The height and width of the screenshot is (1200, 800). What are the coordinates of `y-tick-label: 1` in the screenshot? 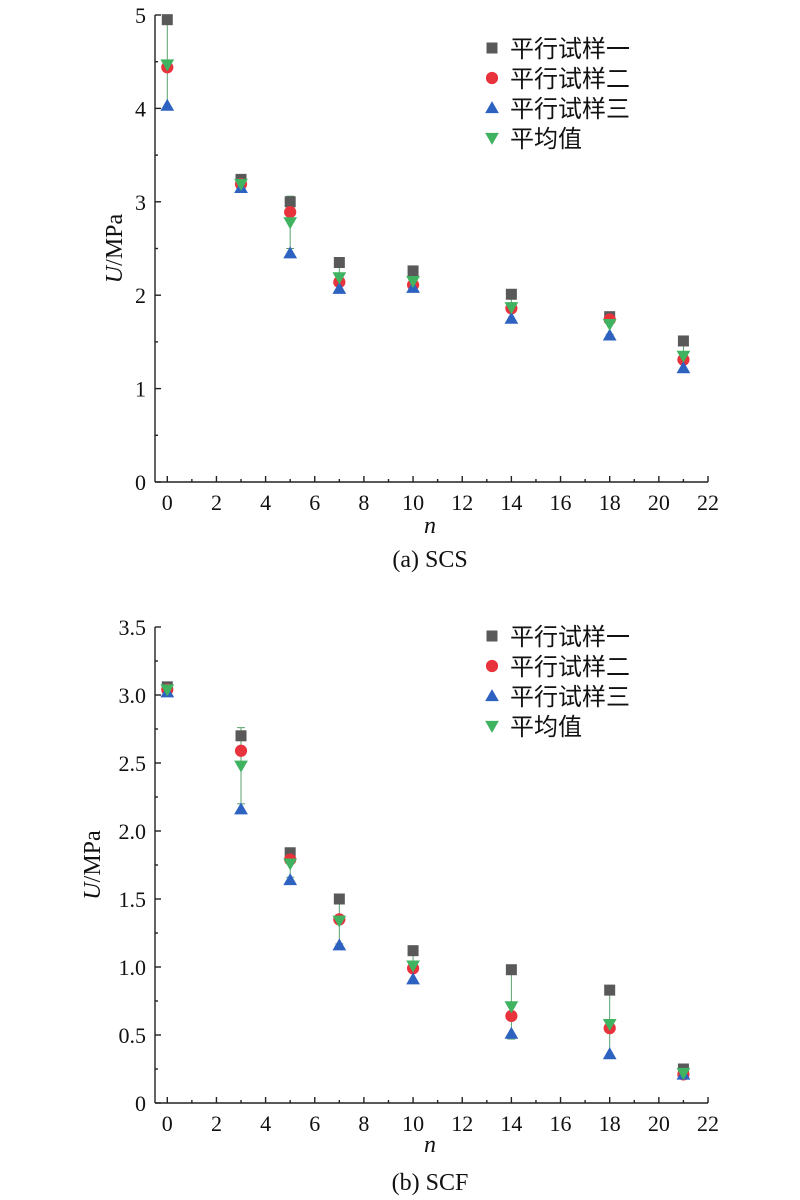 It's located at (140, 389).